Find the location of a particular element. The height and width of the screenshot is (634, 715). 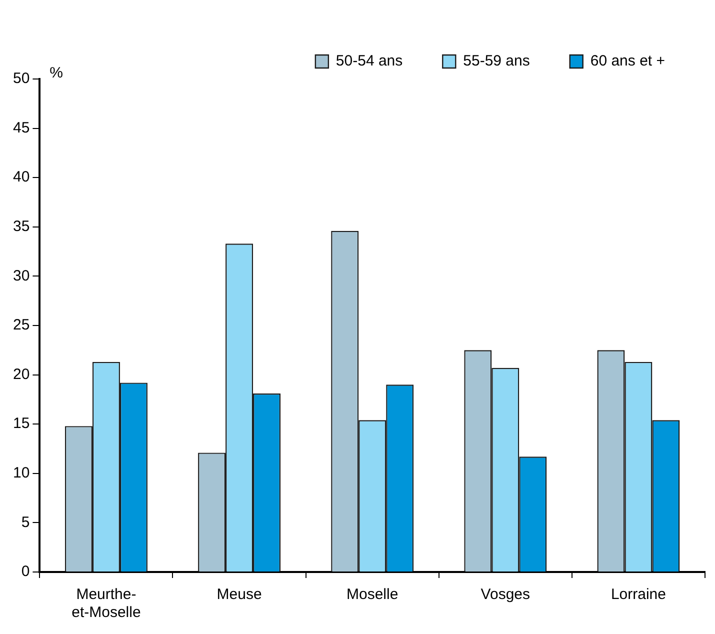

x-tick-label: Moselle is located at coordinates (372, 595).